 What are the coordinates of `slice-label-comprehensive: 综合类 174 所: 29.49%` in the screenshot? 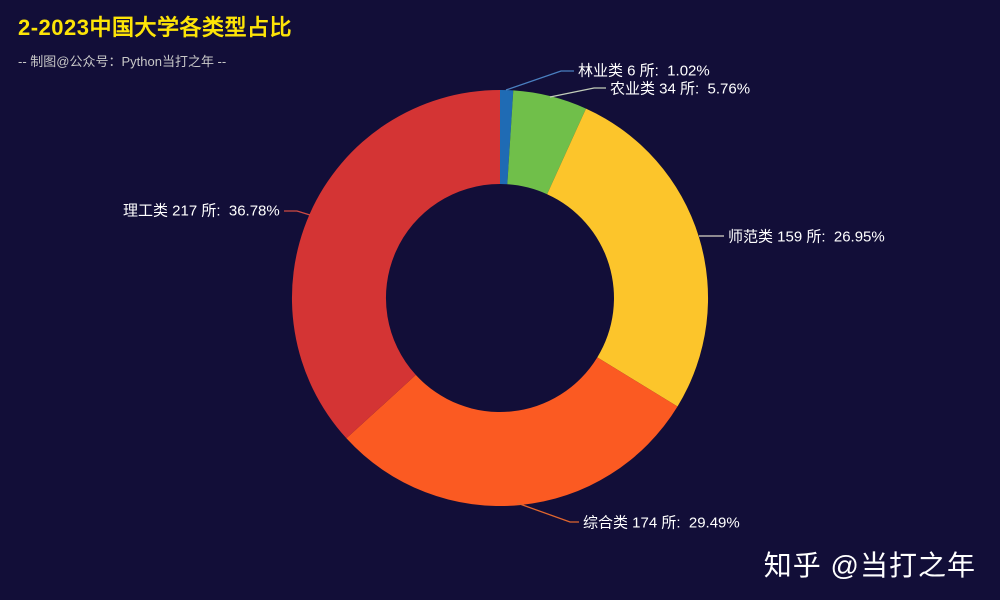 It's located at (661, 523).